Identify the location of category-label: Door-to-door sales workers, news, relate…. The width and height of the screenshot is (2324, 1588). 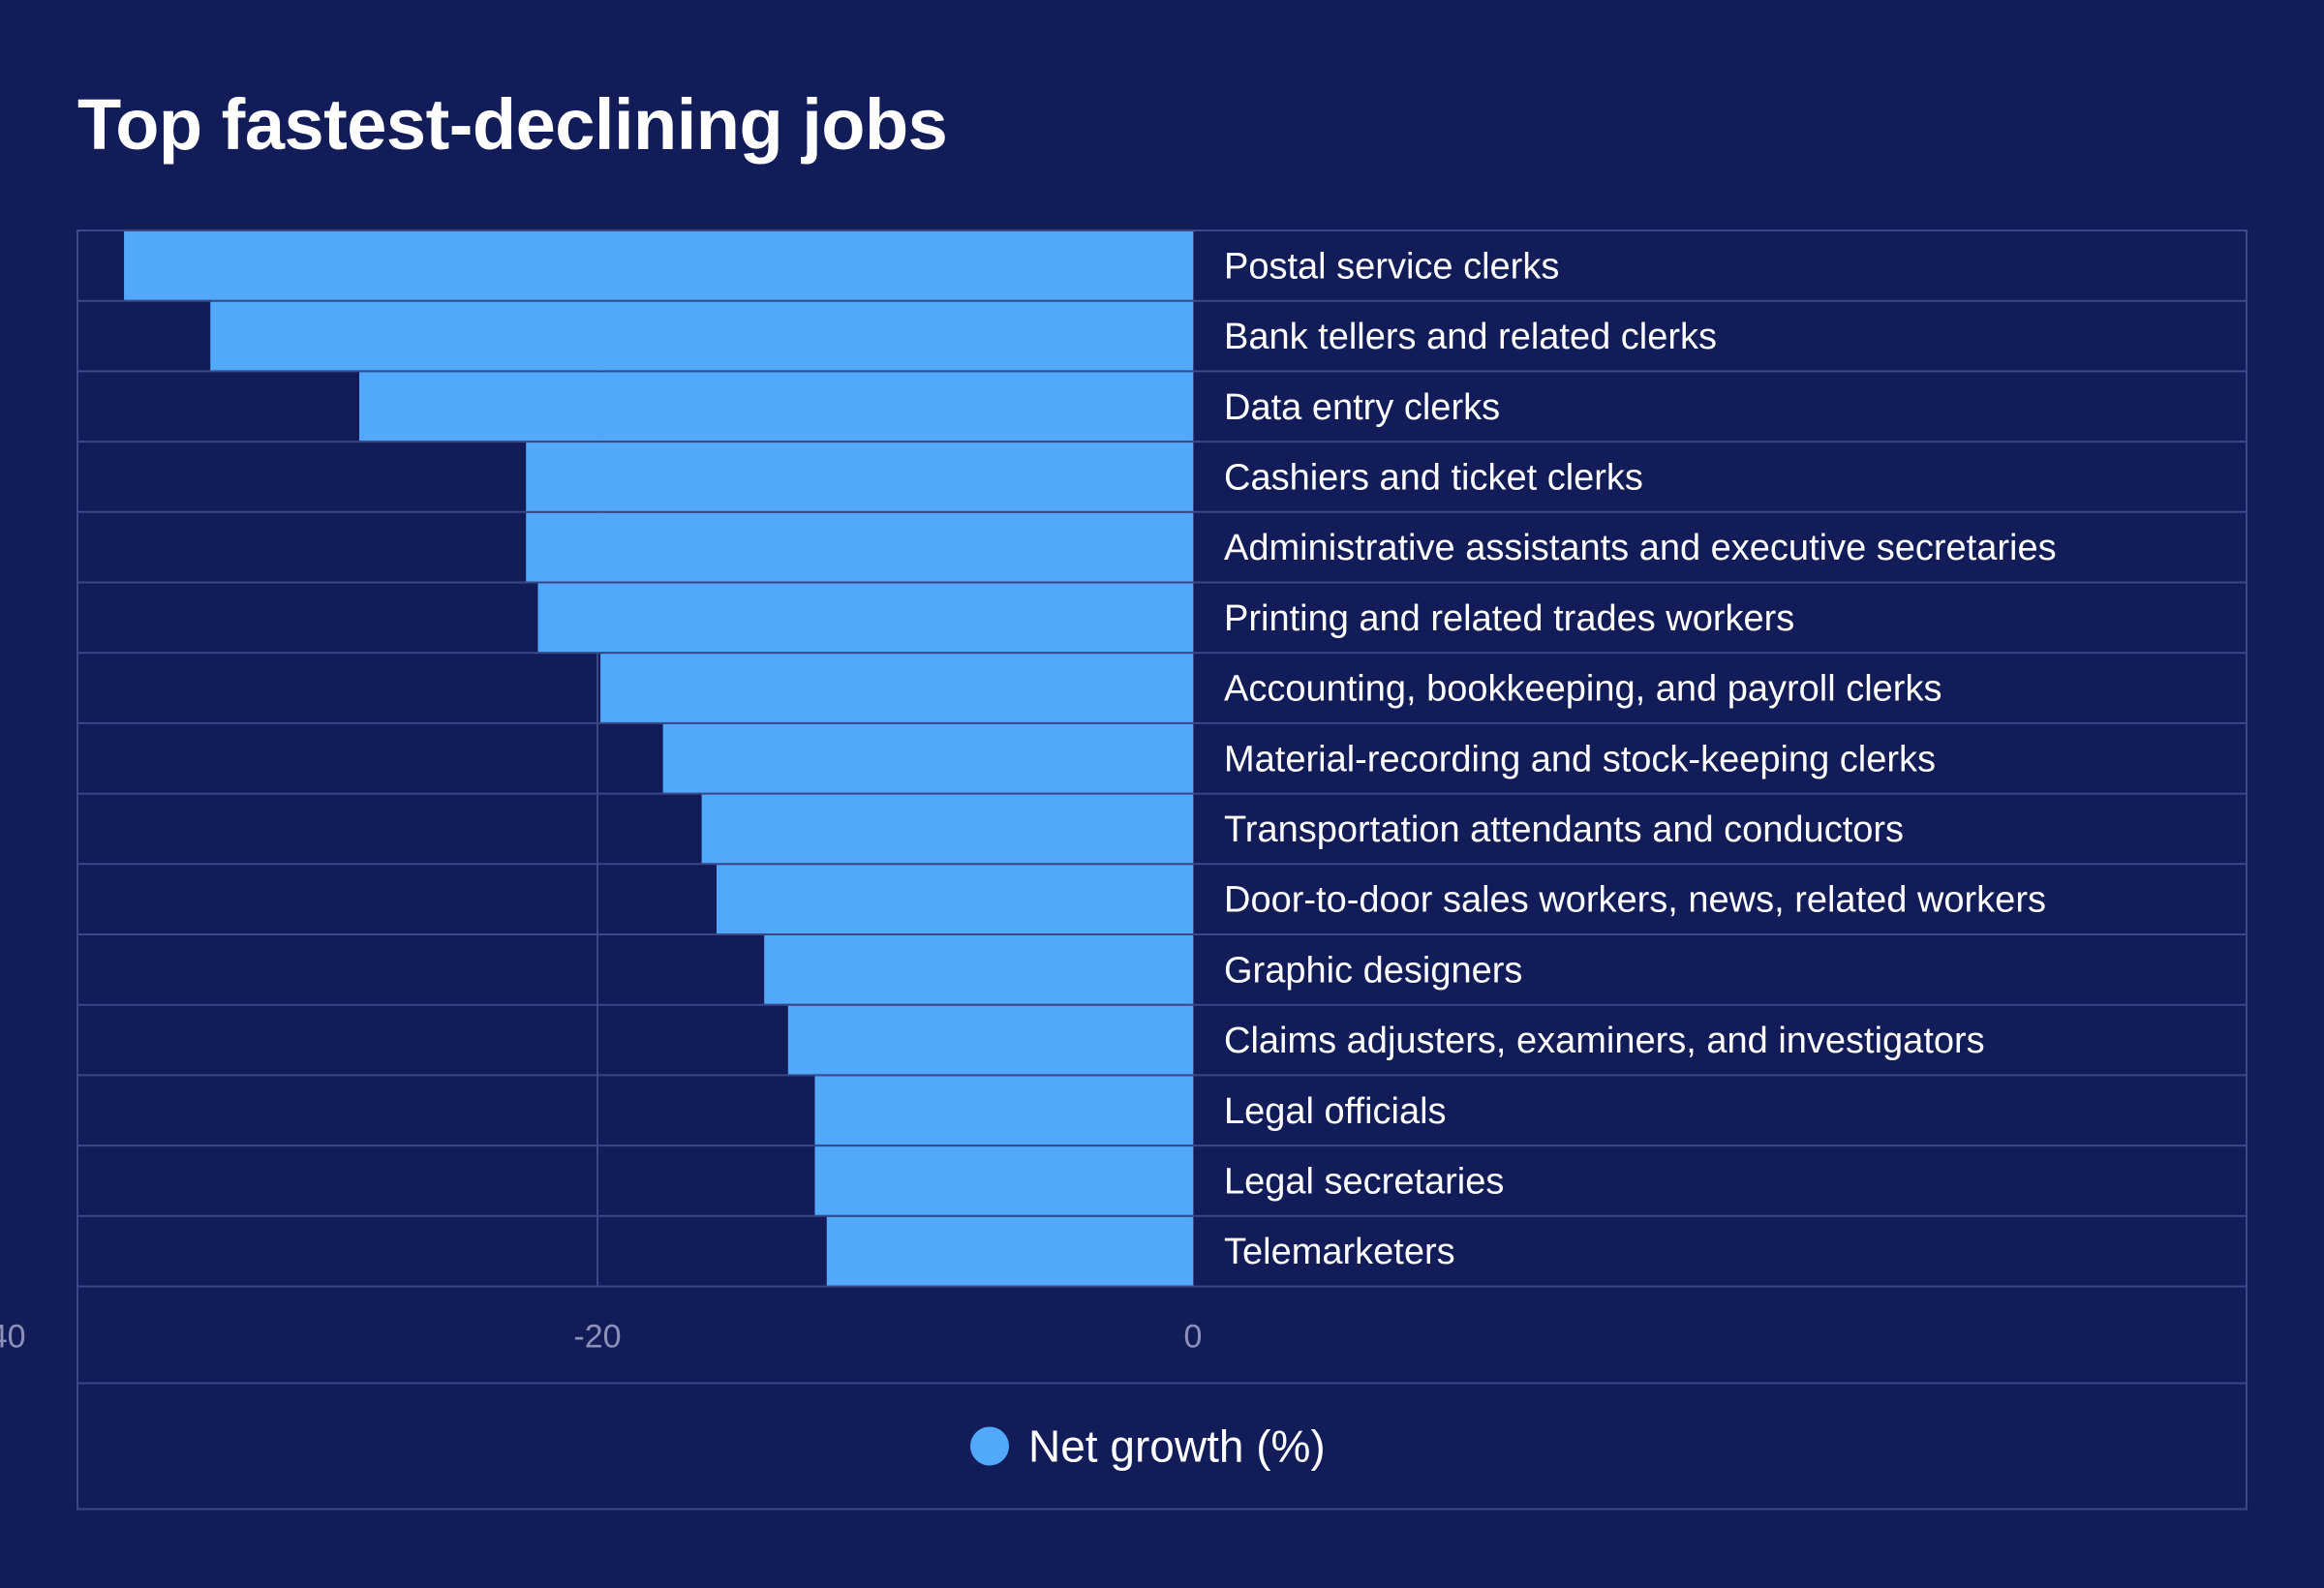
(1635, 900).